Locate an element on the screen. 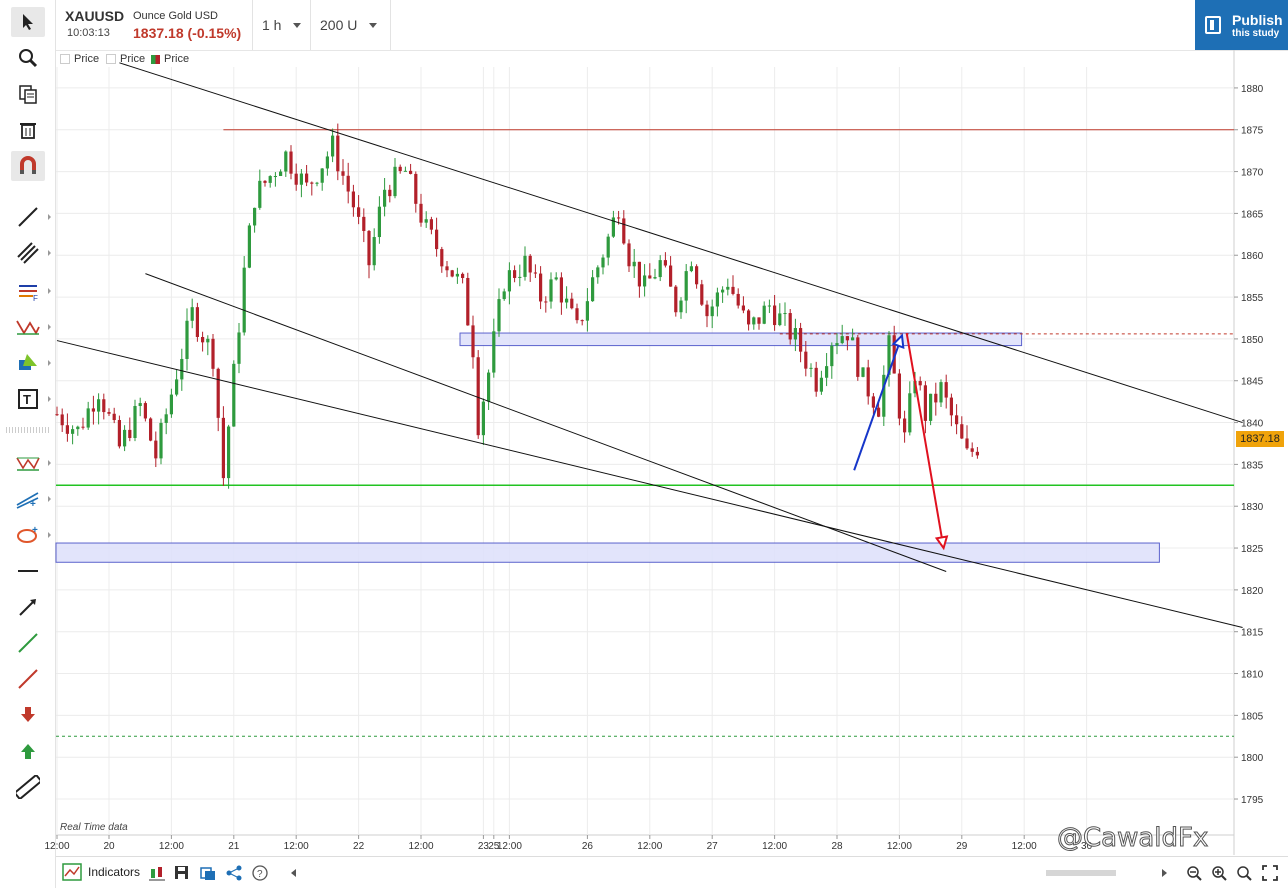 This screenshot has height=889, width=1288. help-icon: ? is located at coordinates (260, 873).